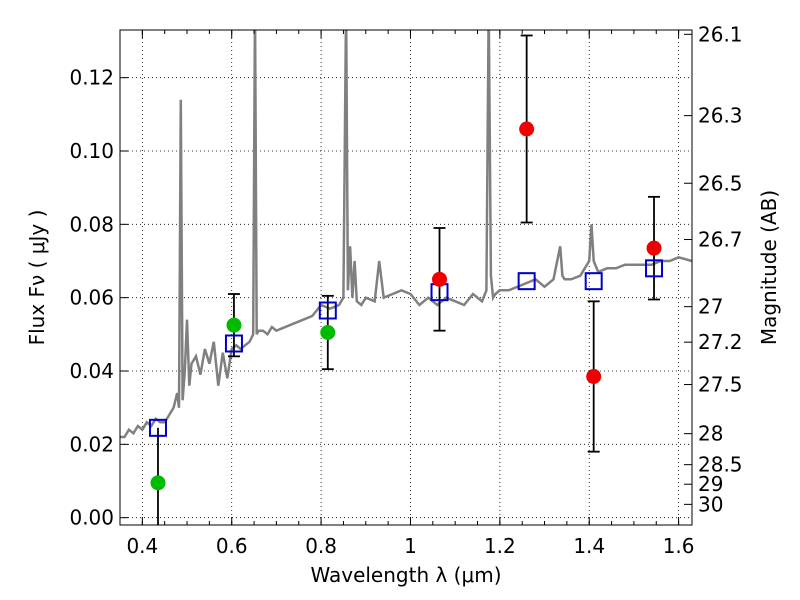 The height and width of the screenshot is (600, 800). I want to click on x-tick-label: 1.4, so click(589, 546).